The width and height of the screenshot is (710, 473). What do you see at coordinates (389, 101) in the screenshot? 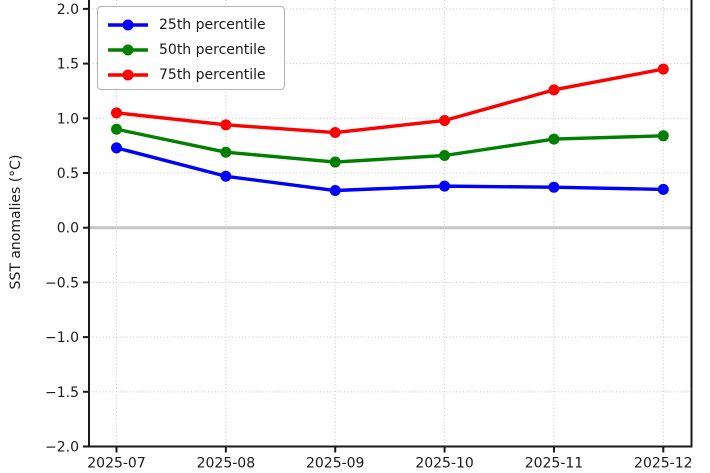
I see `series-line-75th-percentile` at bounding box center [389, 101].